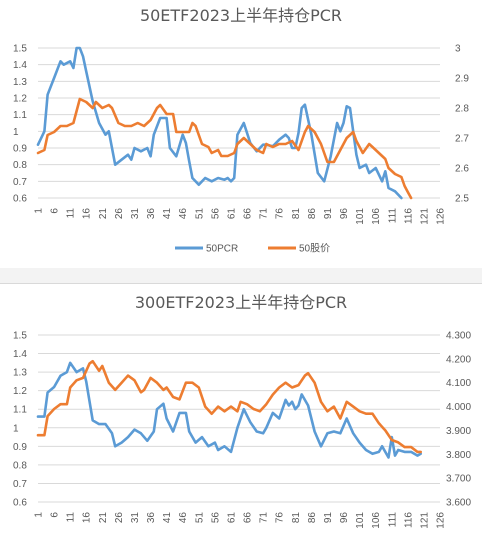  Describe the element at coordinates (241, 15) in the screenshot. I see `chart-title: 50ETF2023上半年持仓PCR` at that location.